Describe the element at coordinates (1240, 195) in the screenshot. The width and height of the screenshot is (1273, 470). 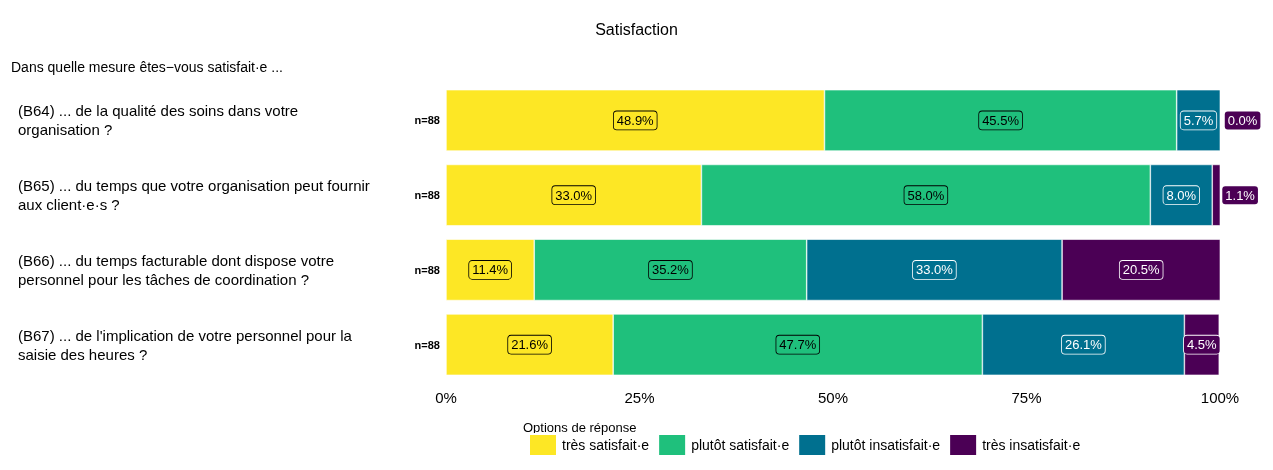
I see `data-label: 1.1%` at that location.